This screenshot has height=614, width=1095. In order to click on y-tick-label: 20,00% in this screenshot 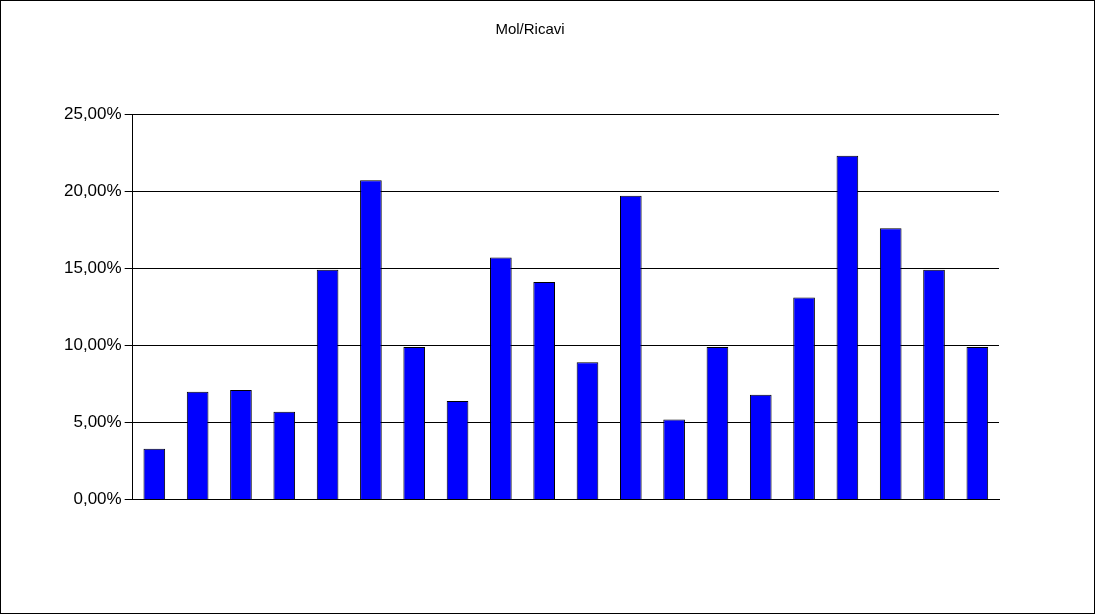, I will do `click(92, 190)`.